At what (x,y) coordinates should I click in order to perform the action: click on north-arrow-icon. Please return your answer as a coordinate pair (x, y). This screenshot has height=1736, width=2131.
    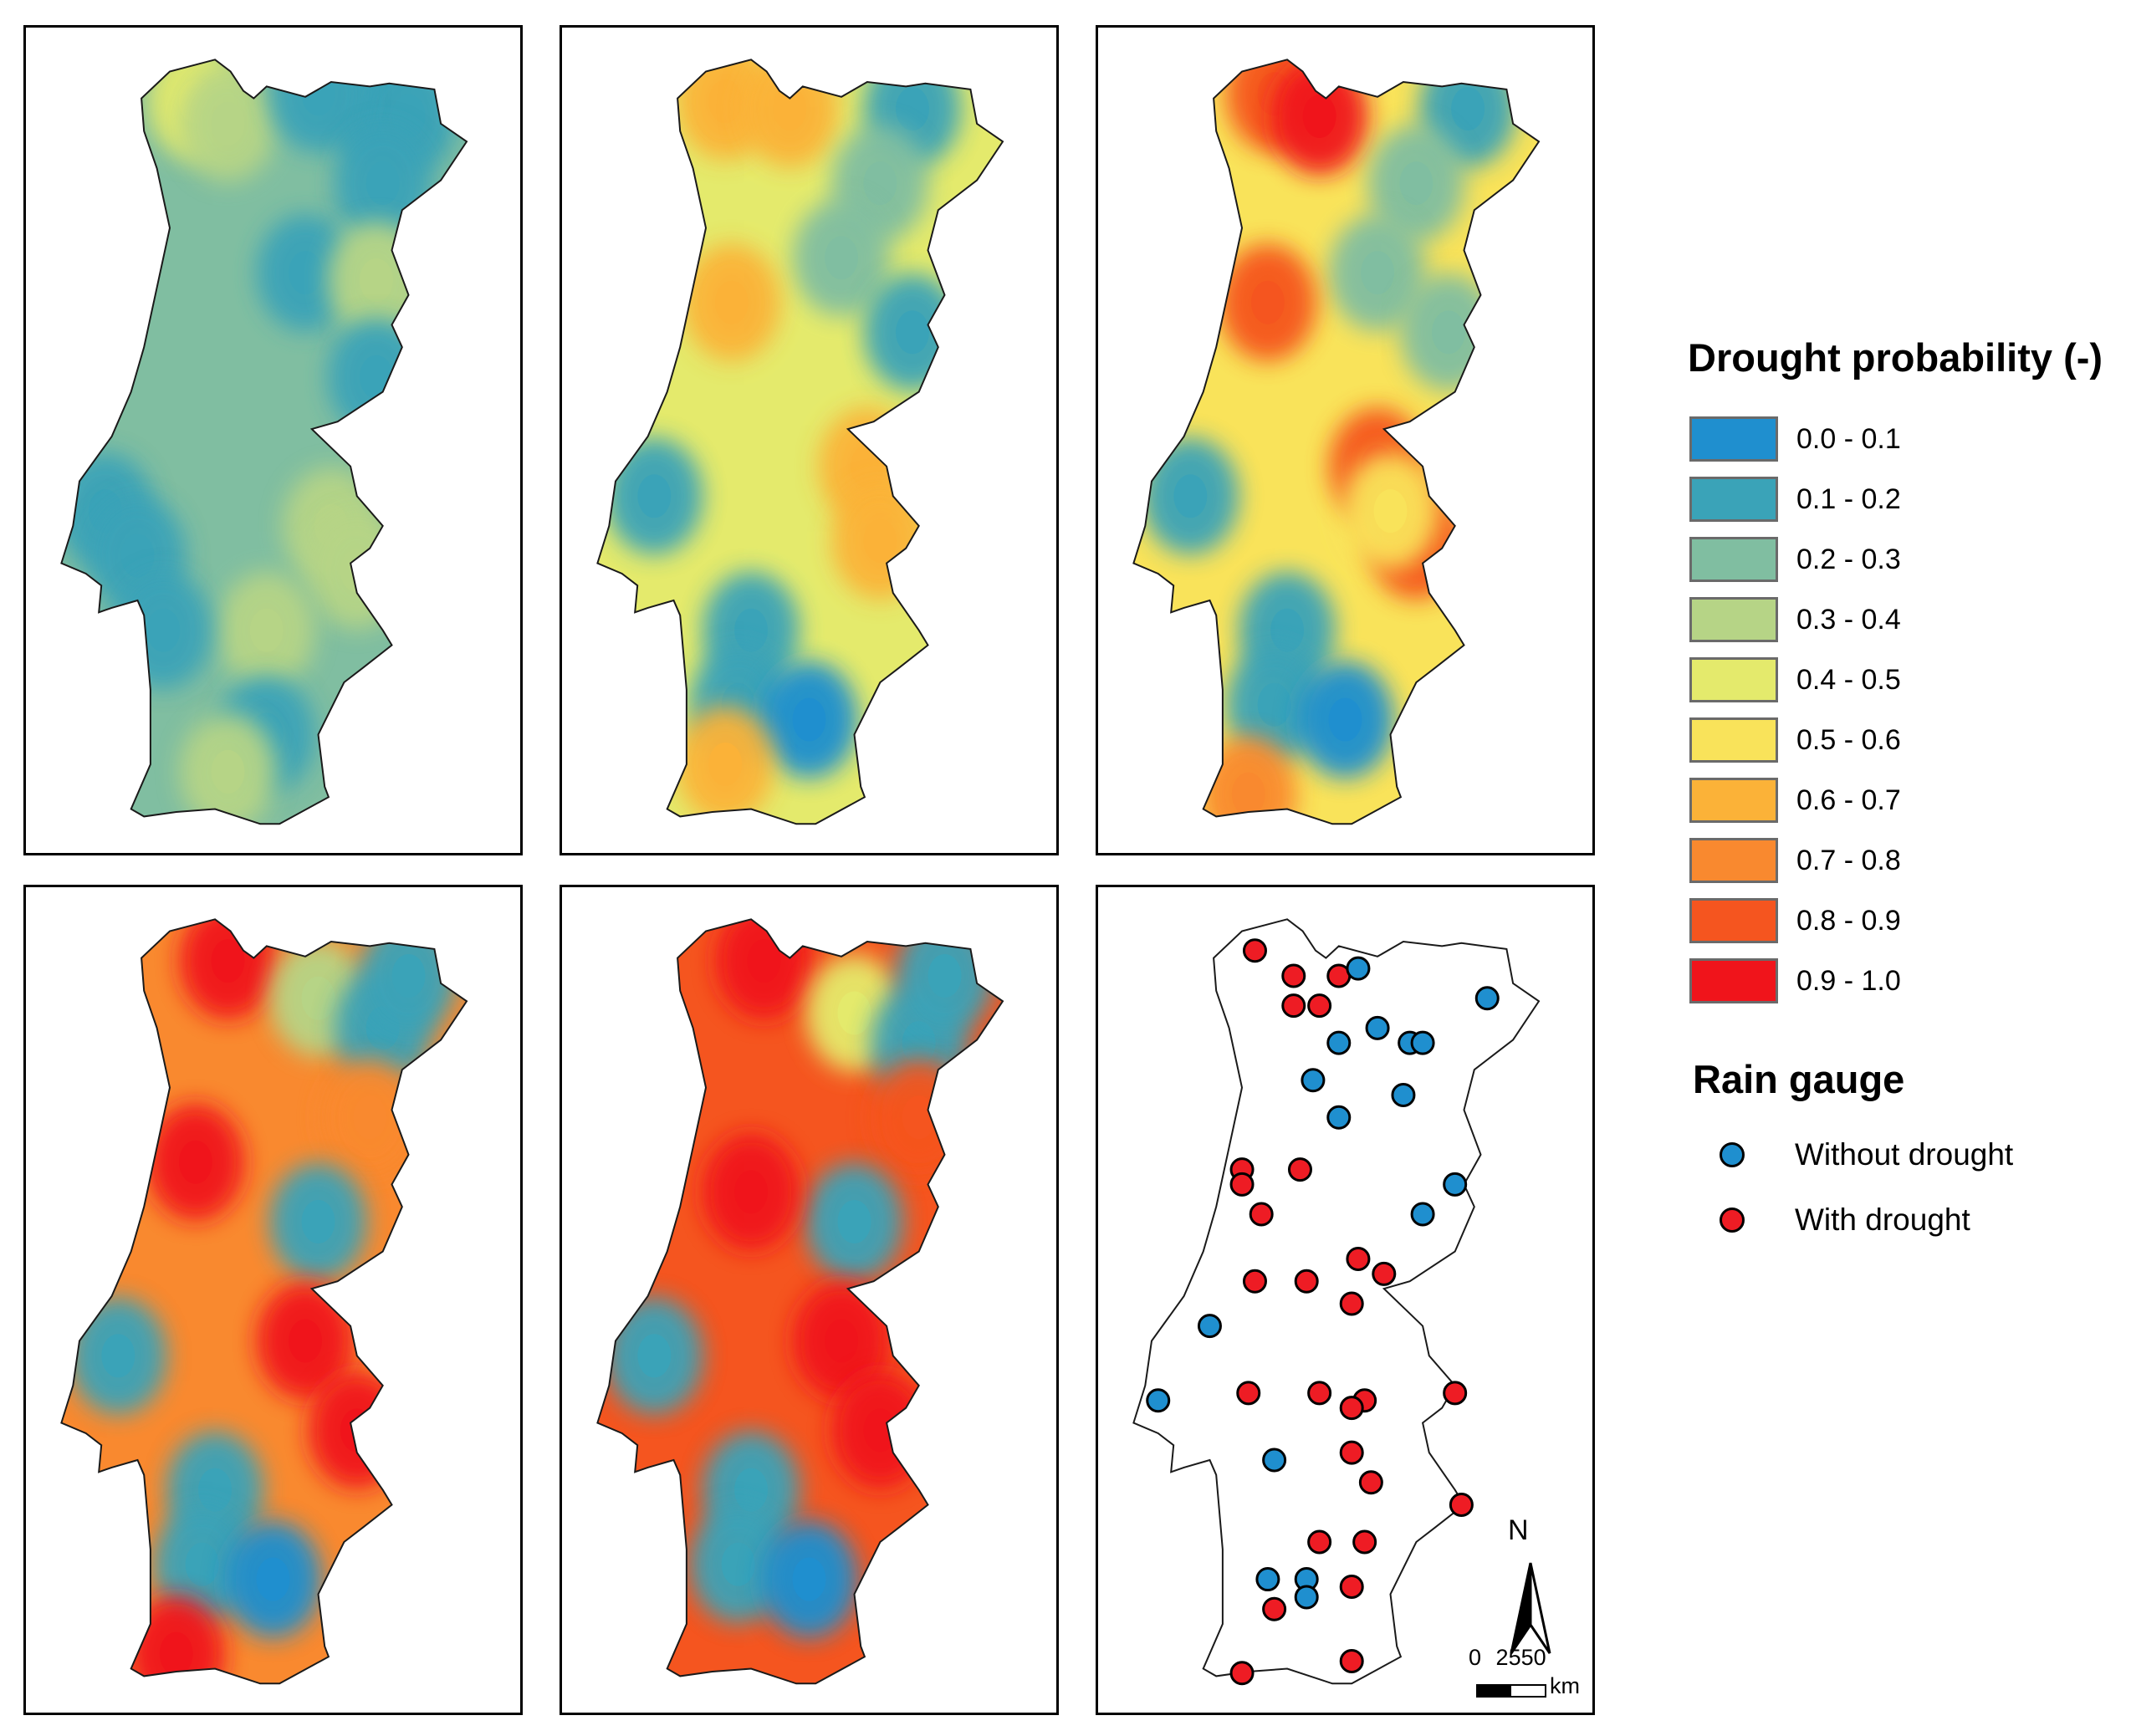
    Looking at the image, I should click on (1530, 1608).